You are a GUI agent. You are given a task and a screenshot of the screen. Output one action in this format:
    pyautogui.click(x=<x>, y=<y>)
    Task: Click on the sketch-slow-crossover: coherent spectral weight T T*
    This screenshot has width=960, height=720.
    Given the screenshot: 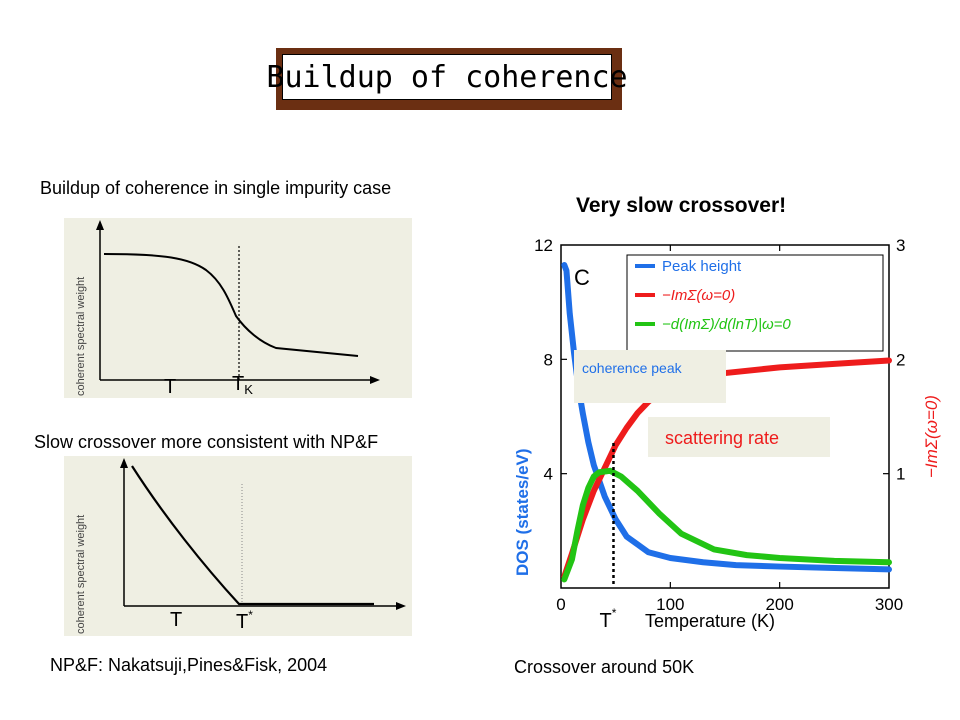 What is the action you would take?
    pyautogui.click(x=238, y=546)
    